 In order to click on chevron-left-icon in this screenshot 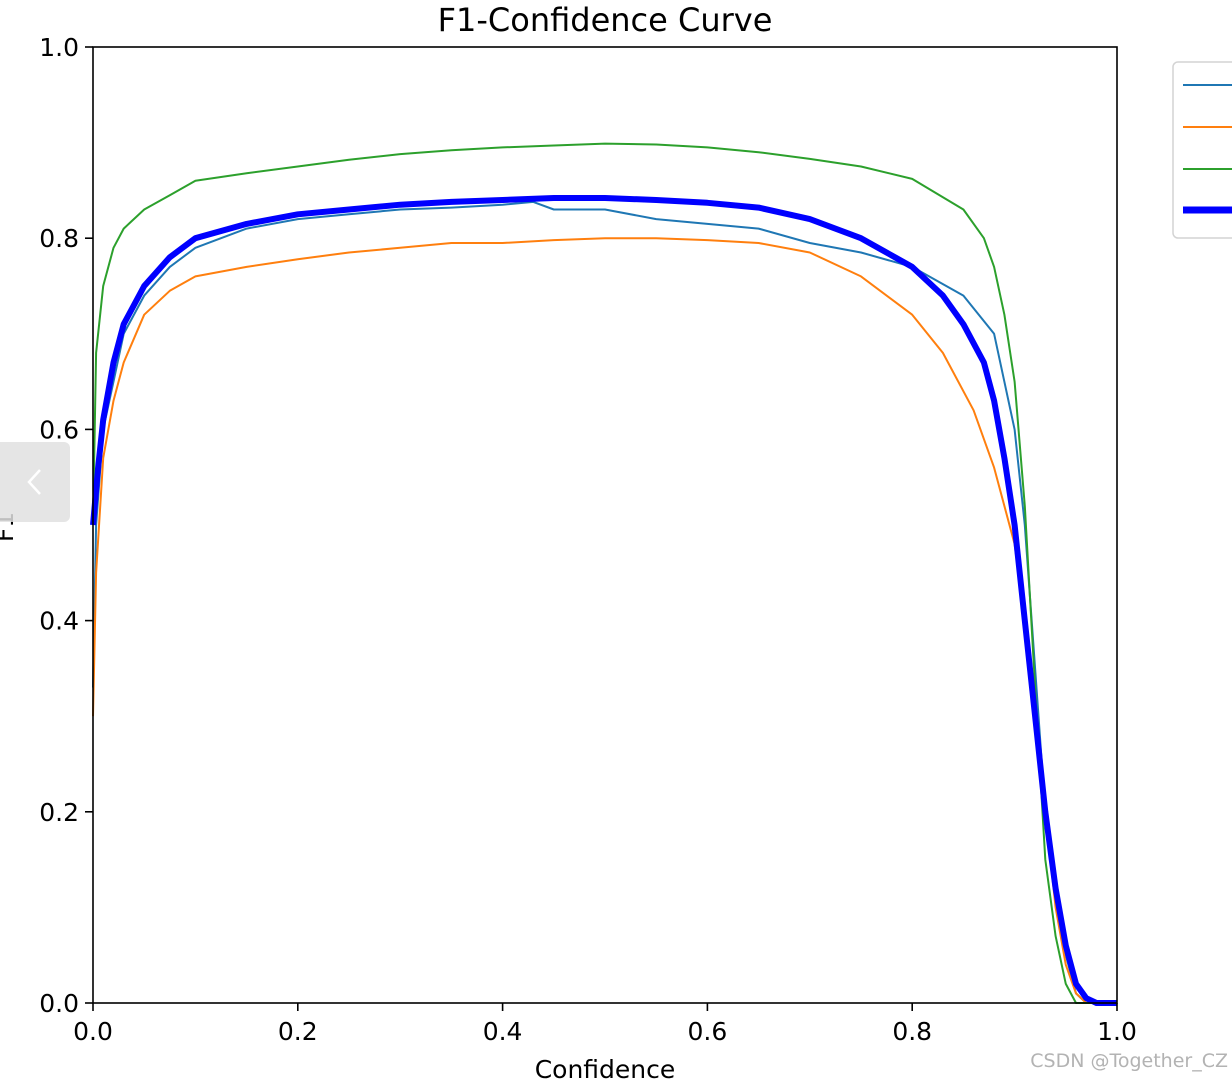, I will do `click(34, 482)`.